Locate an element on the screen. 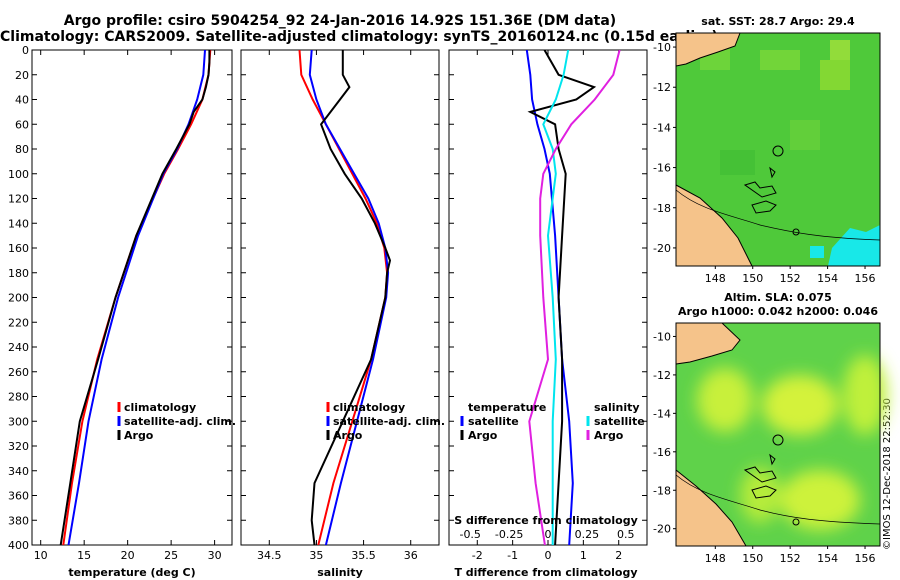 This screenshot has height=580, width=900. lat-tick-label: -10 is located at coordinates (662, 336).